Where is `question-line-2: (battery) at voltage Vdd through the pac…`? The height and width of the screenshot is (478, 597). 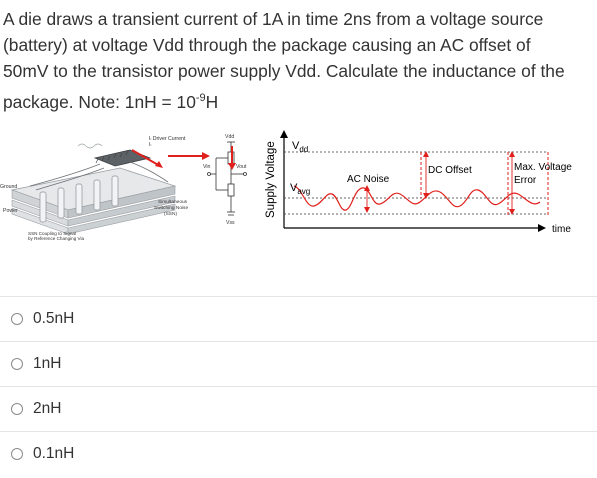 question-line-2: (battery) at voltage Vdd through the pac… is located at coordinates (267, 45).